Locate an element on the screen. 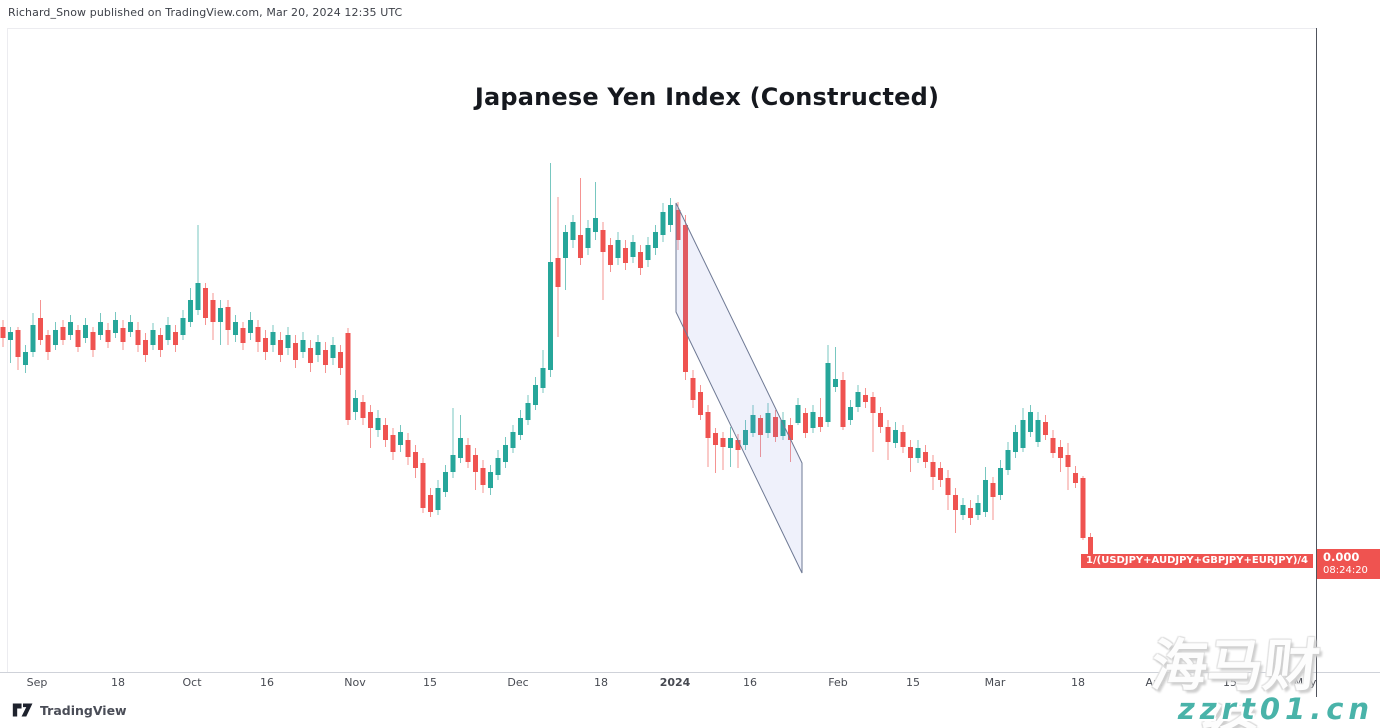 Image resolution: width=1380 pixels, height=728 pixels. time-axis-label: Feb is located at coordinates (838, 682).